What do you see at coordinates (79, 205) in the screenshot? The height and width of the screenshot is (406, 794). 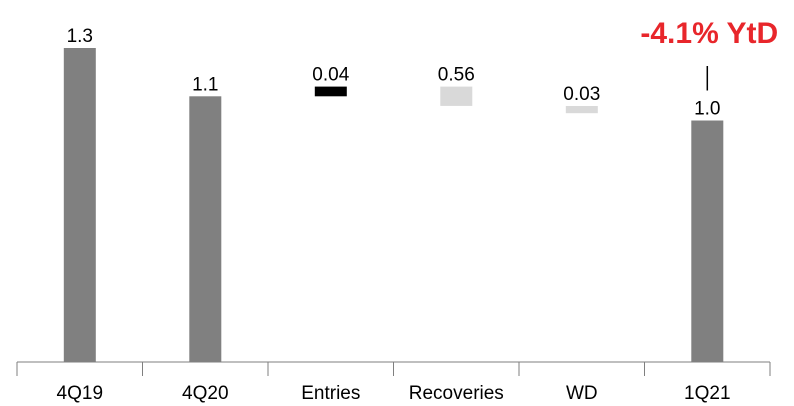 I see `bar-4q19` at bounding box center [79, 205].